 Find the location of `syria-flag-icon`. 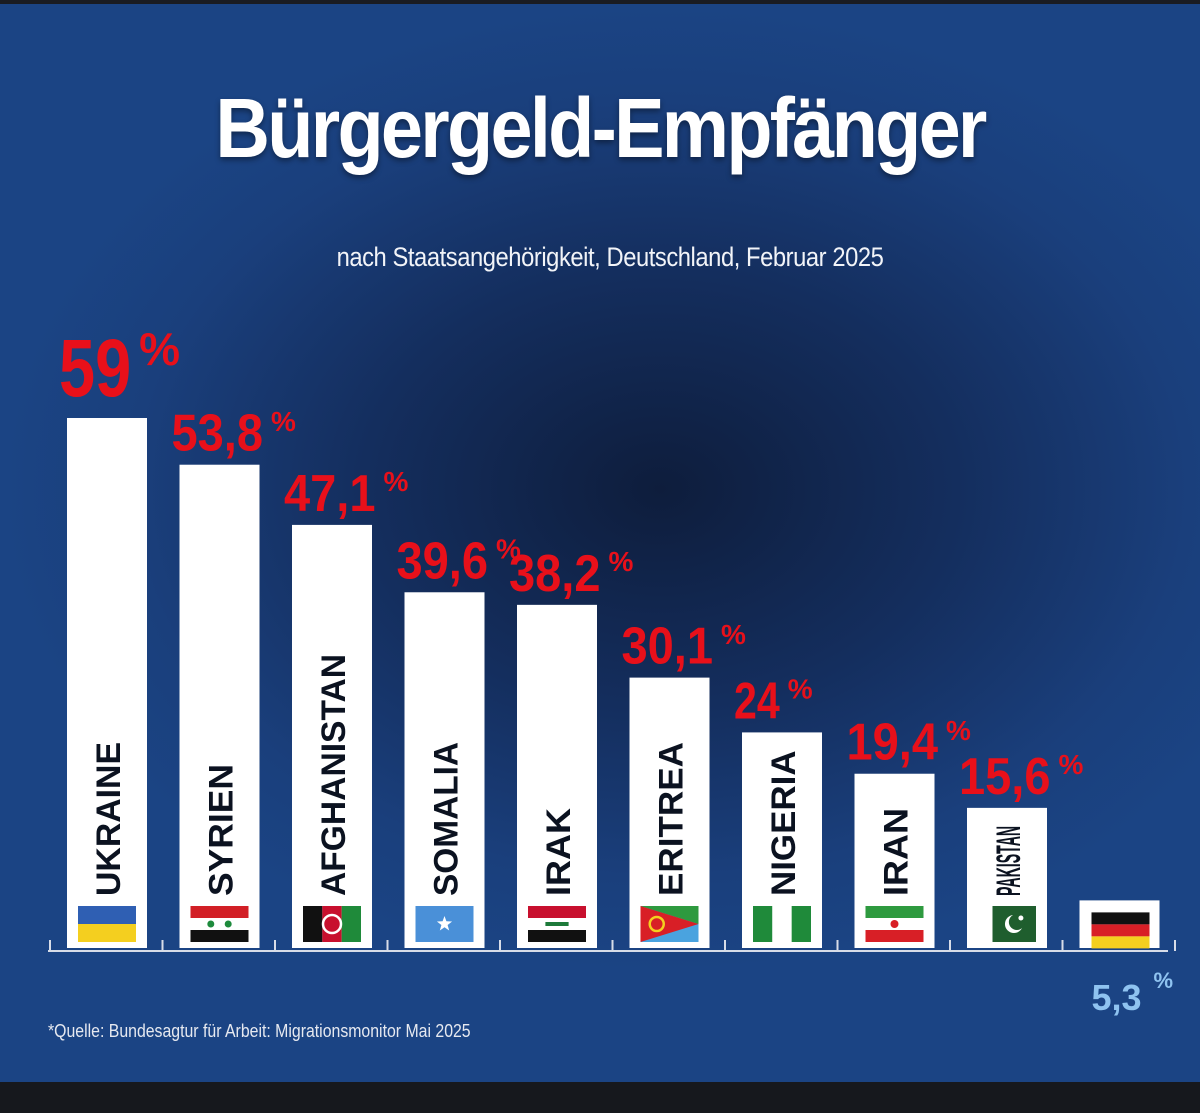

syria-flag-icon is located at coordinates (219, 924).